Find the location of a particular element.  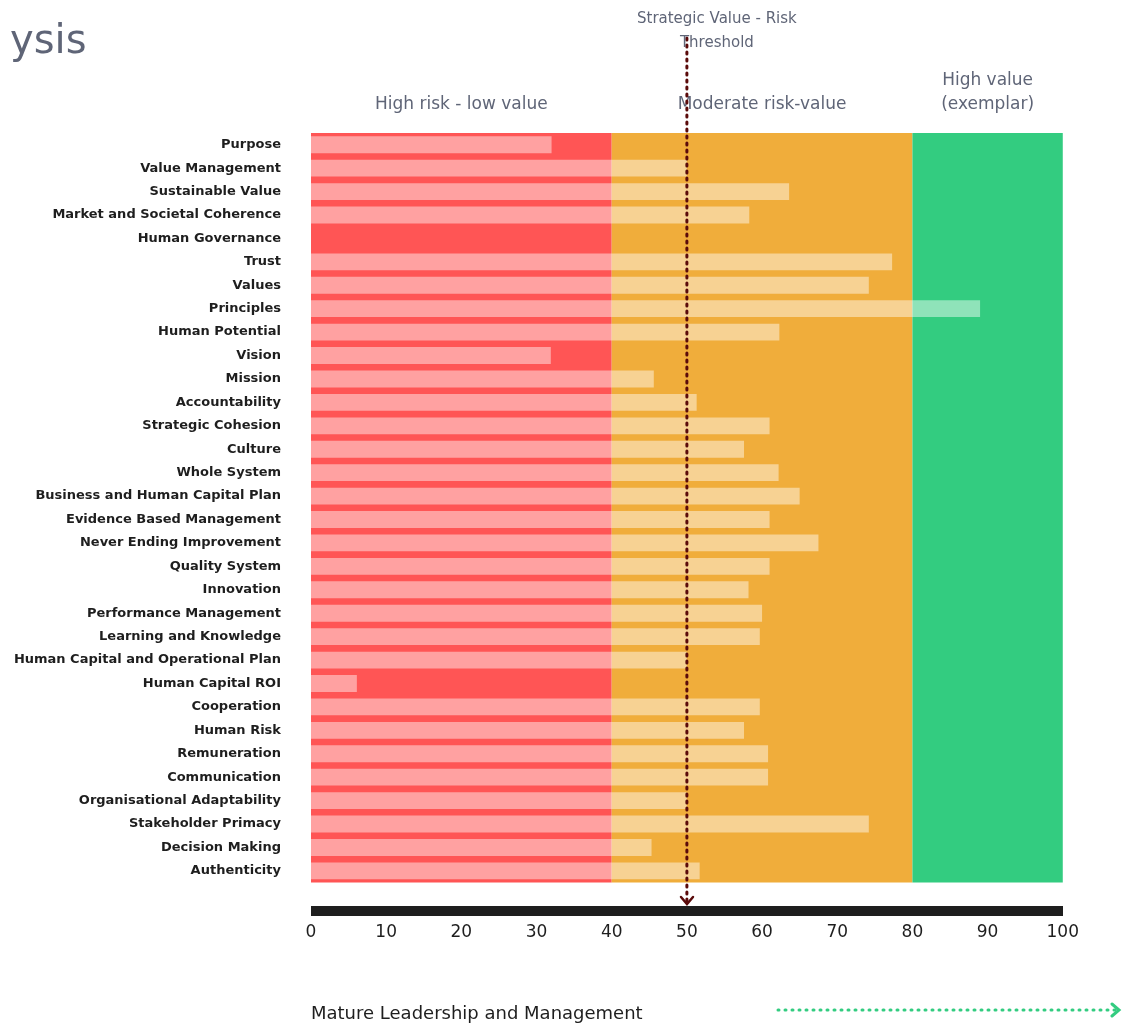

x-tick-label: 100 is located at coordinates (1062, 931).